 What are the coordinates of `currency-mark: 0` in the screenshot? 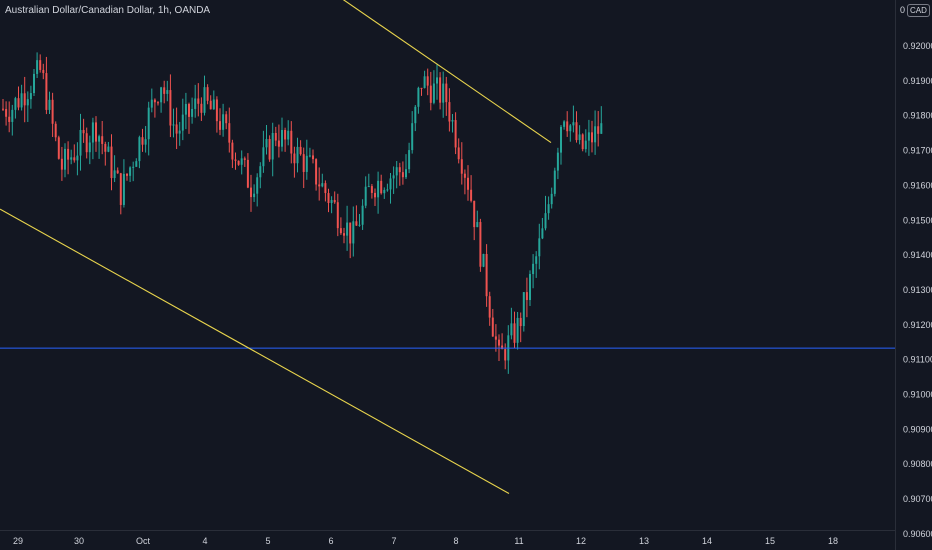 It's located at (903, 10).